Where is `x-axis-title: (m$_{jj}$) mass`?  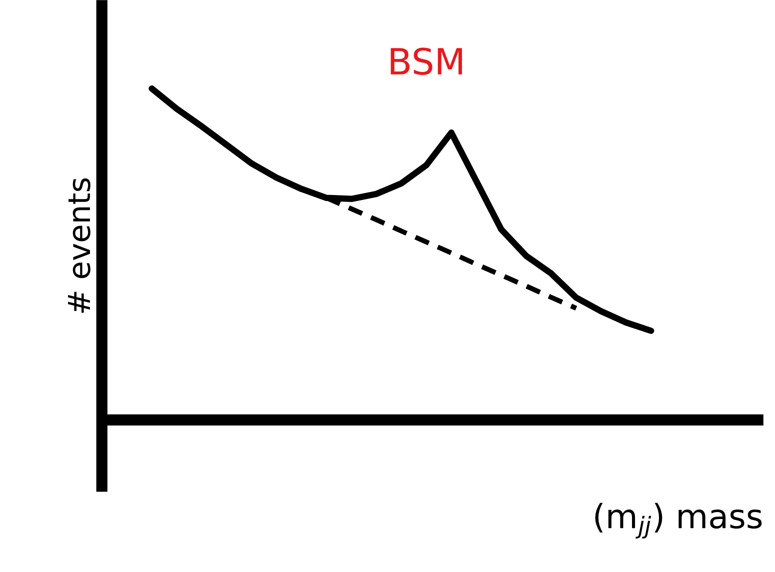 x-axis-title: (m$_{jj}$) mass is located at coordinates (678, 520).